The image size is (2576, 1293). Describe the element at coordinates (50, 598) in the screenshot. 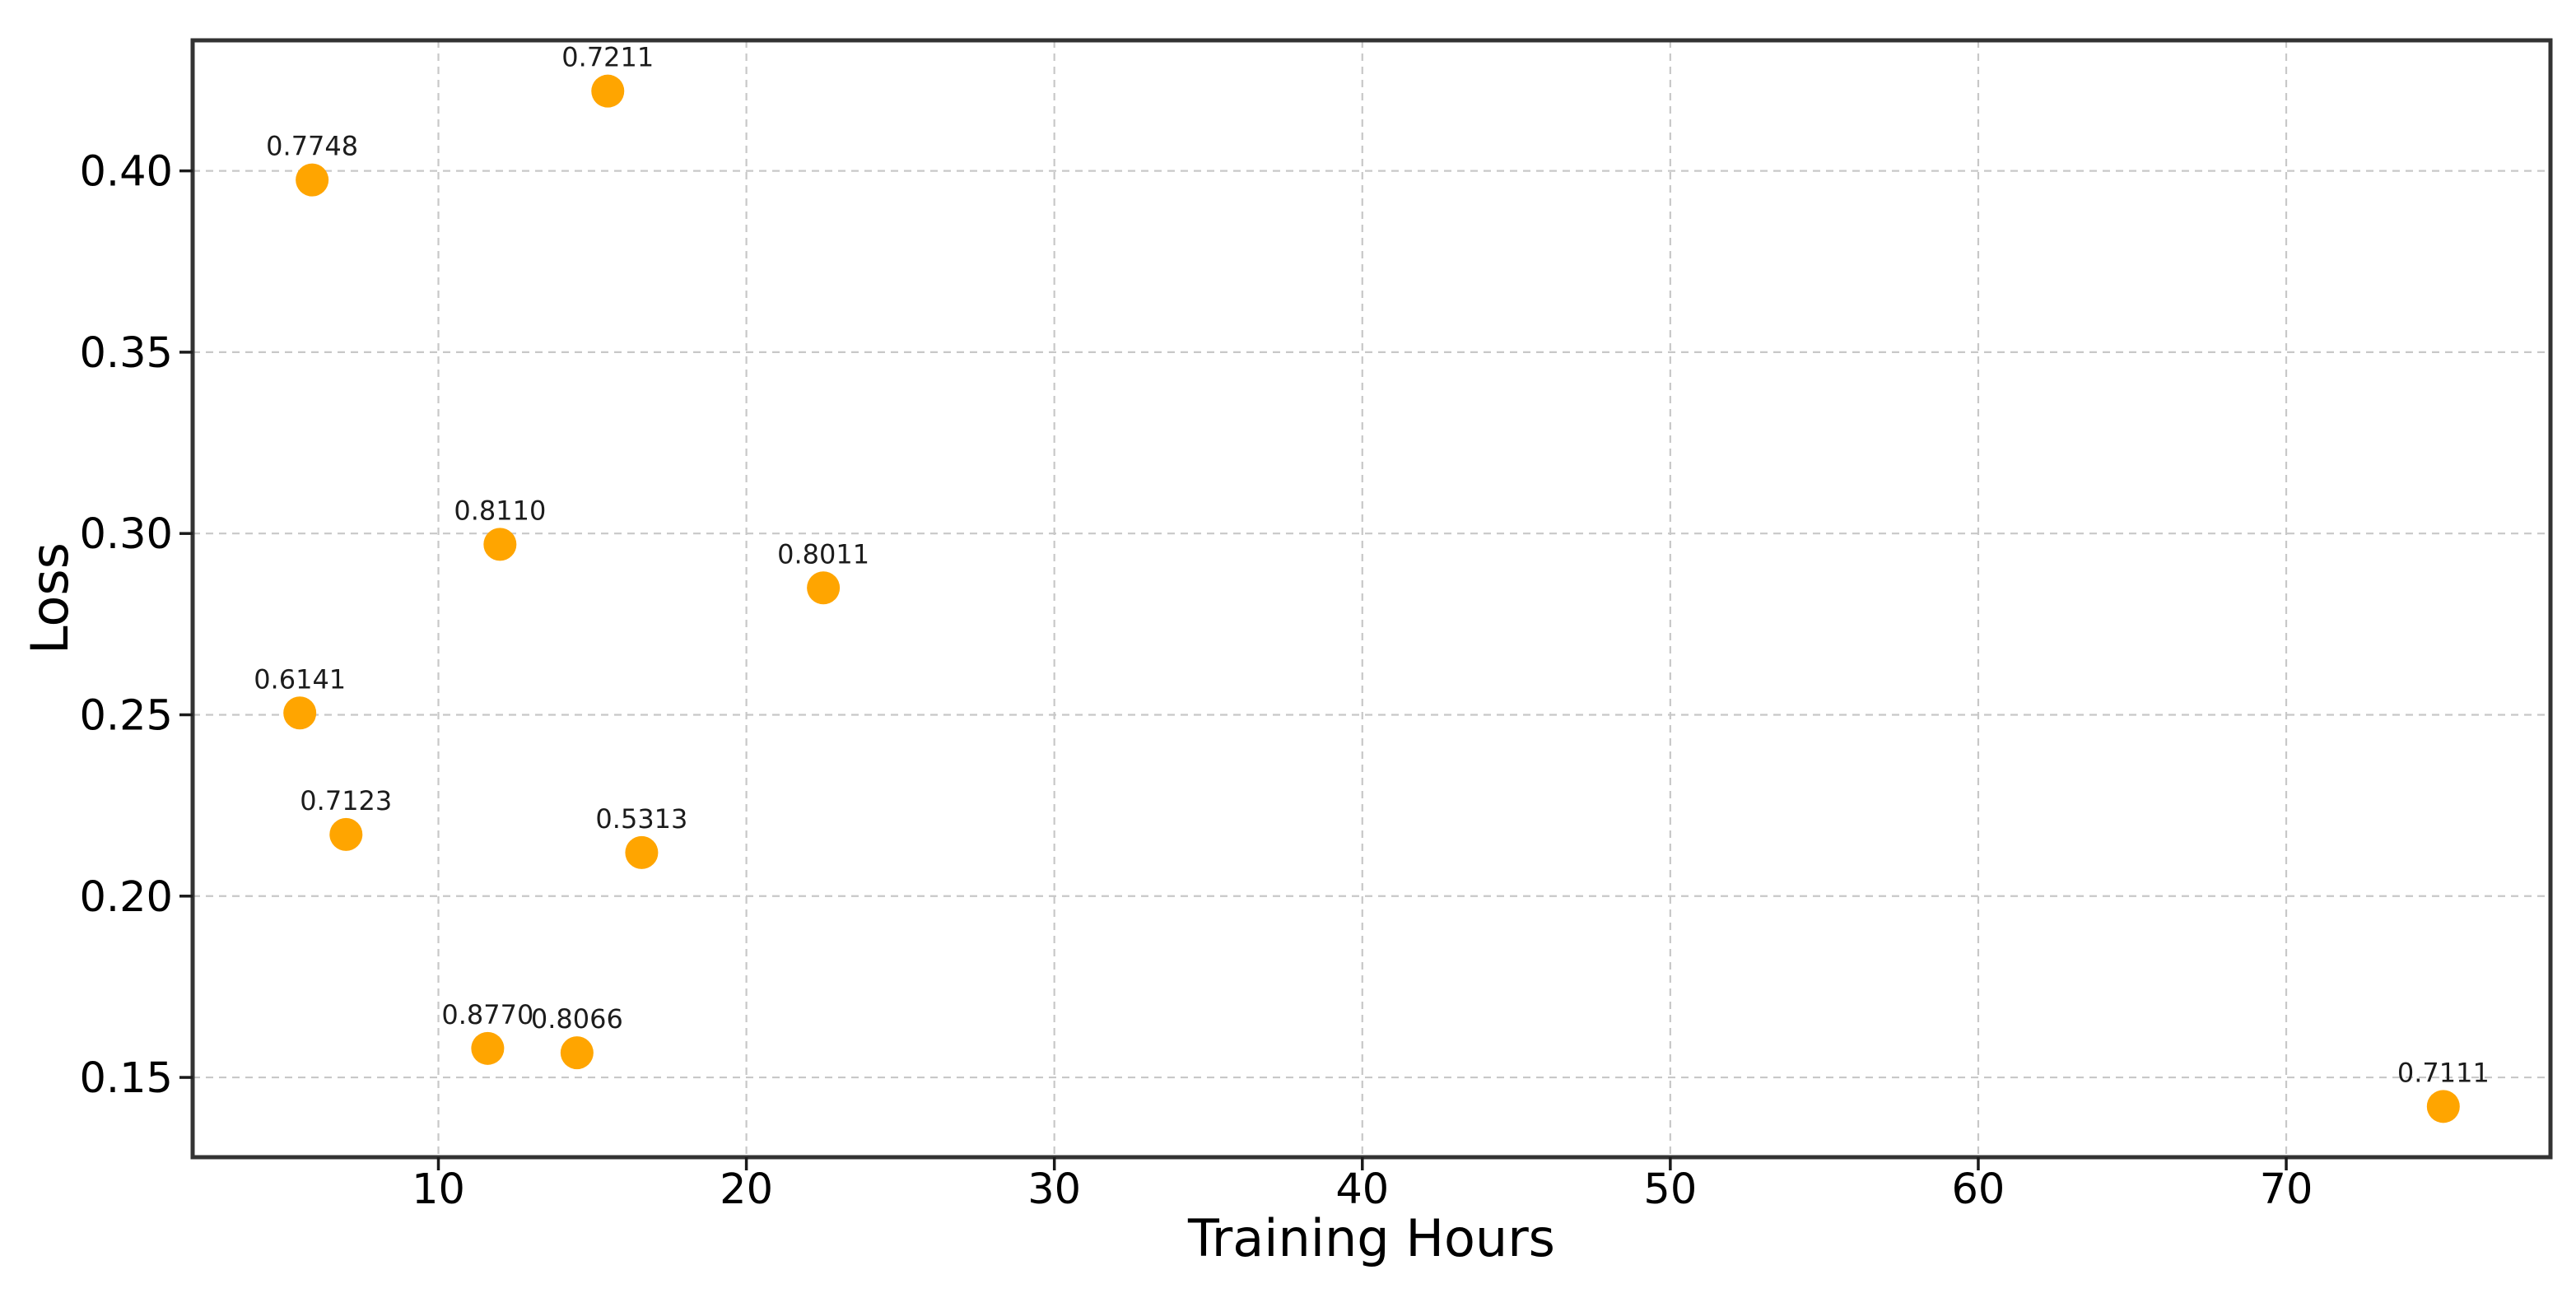

I see `y-axis-label: Loss` at that location.